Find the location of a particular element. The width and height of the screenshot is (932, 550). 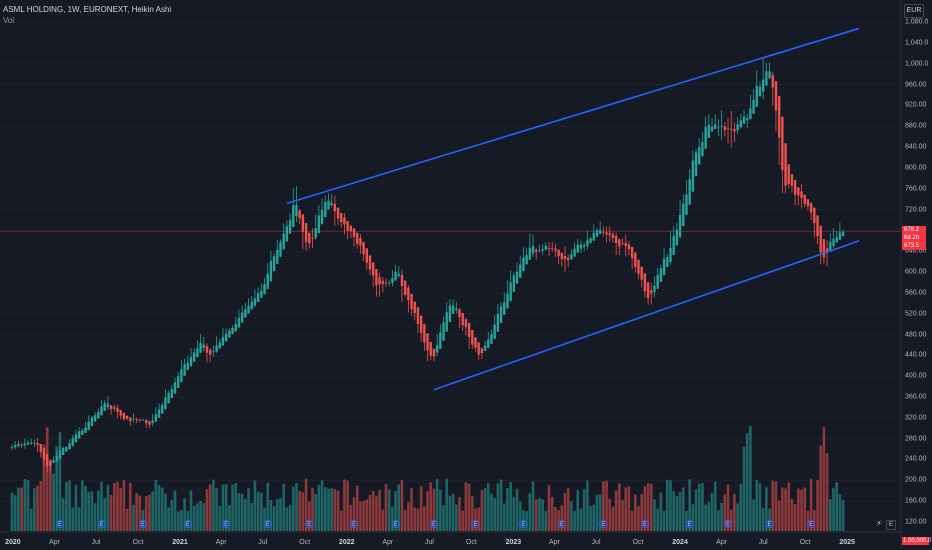

currency-button: EUR is located at coordinates (914, 11).